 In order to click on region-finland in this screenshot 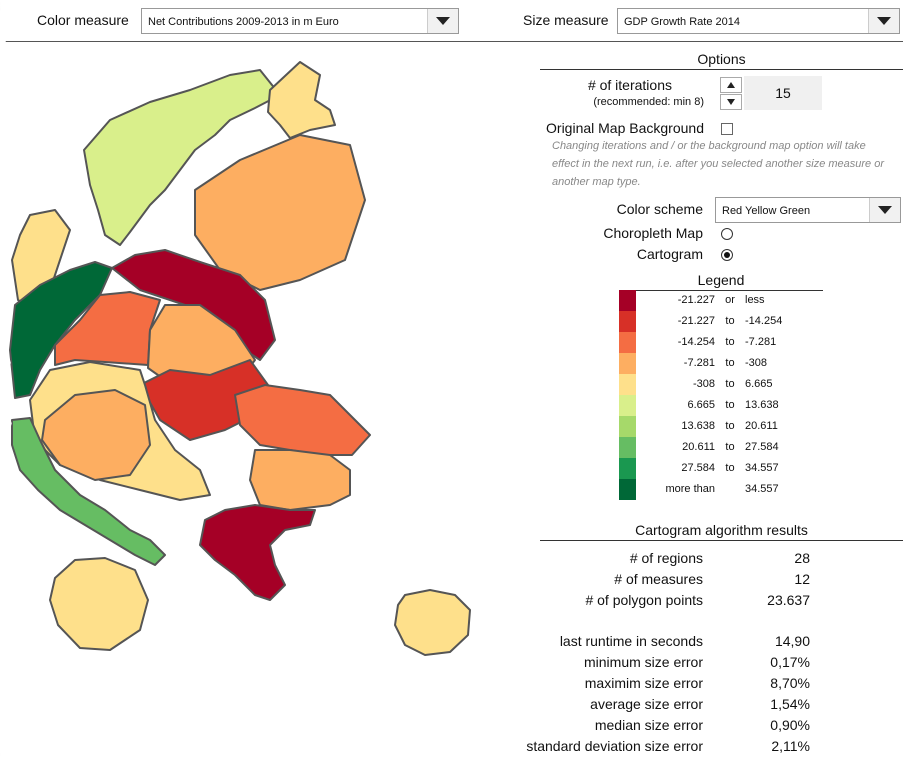, I will do `click(301, 100)`.